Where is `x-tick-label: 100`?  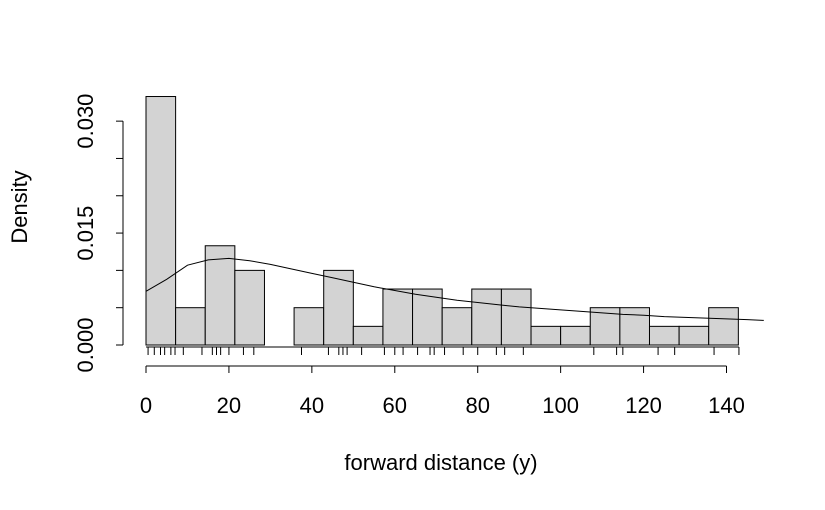 x-tick-label: 100 is located at coordinates (560, 405).